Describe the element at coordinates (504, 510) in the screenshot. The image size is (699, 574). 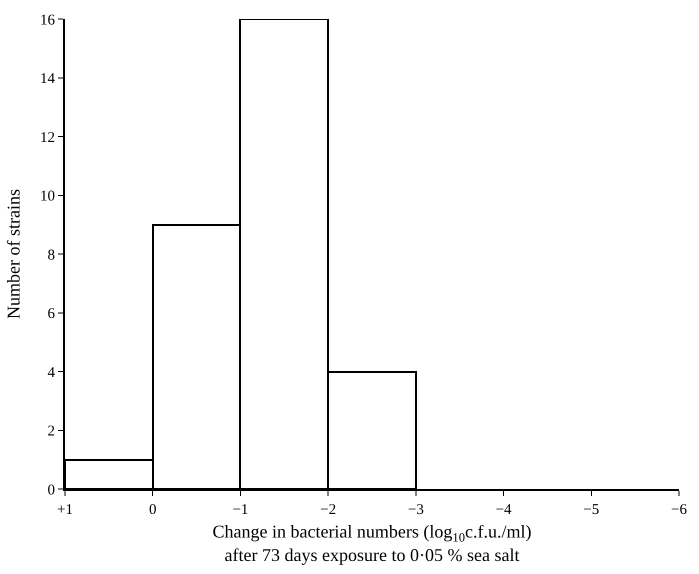
I see `x-tick-label: −4` at that location.